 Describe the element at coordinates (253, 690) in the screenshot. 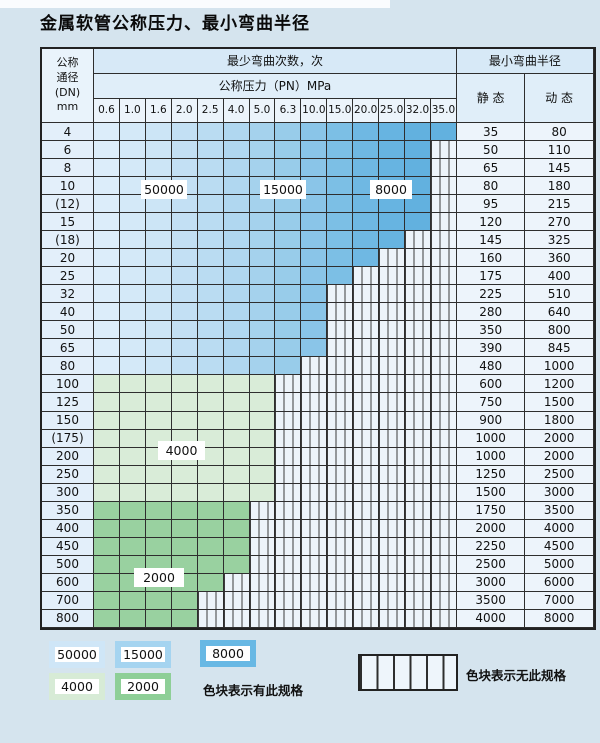

I see `legend-has-spec-text: 色块表示有此规格` at that location.